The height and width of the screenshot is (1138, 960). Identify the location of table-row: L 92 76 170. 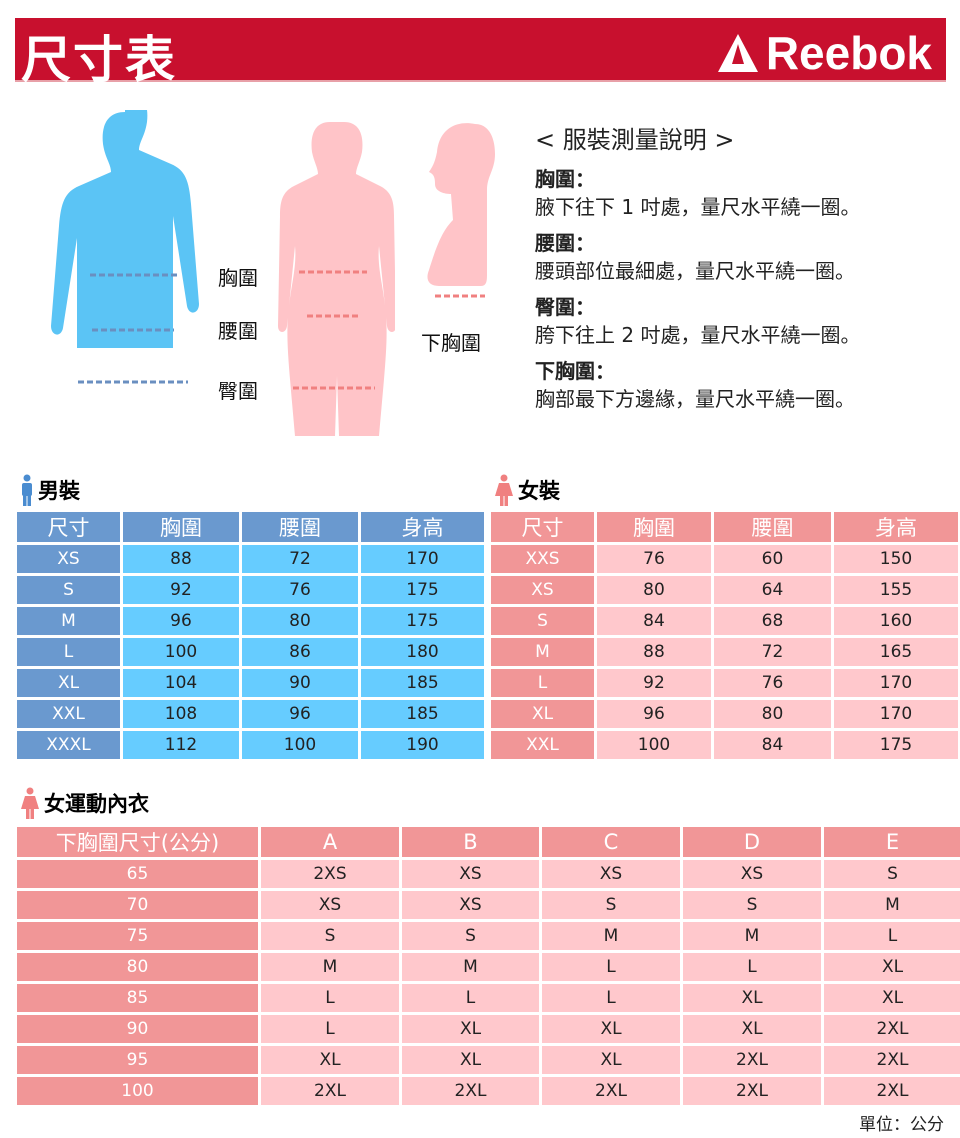
(724, 683).